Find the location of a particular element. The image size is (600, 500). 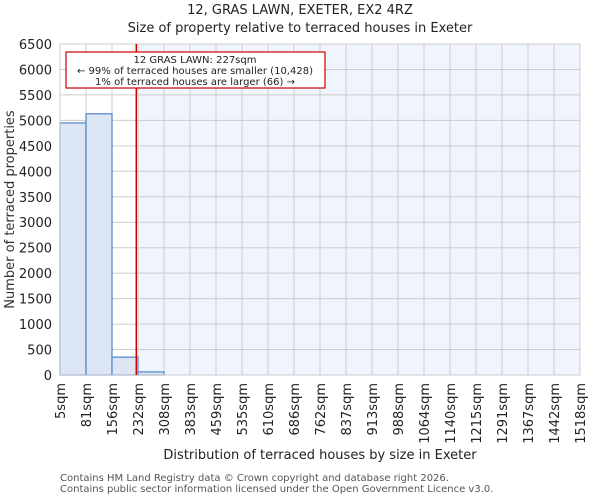

y-tick-label: 2000 is located at coordinates (35, 274).